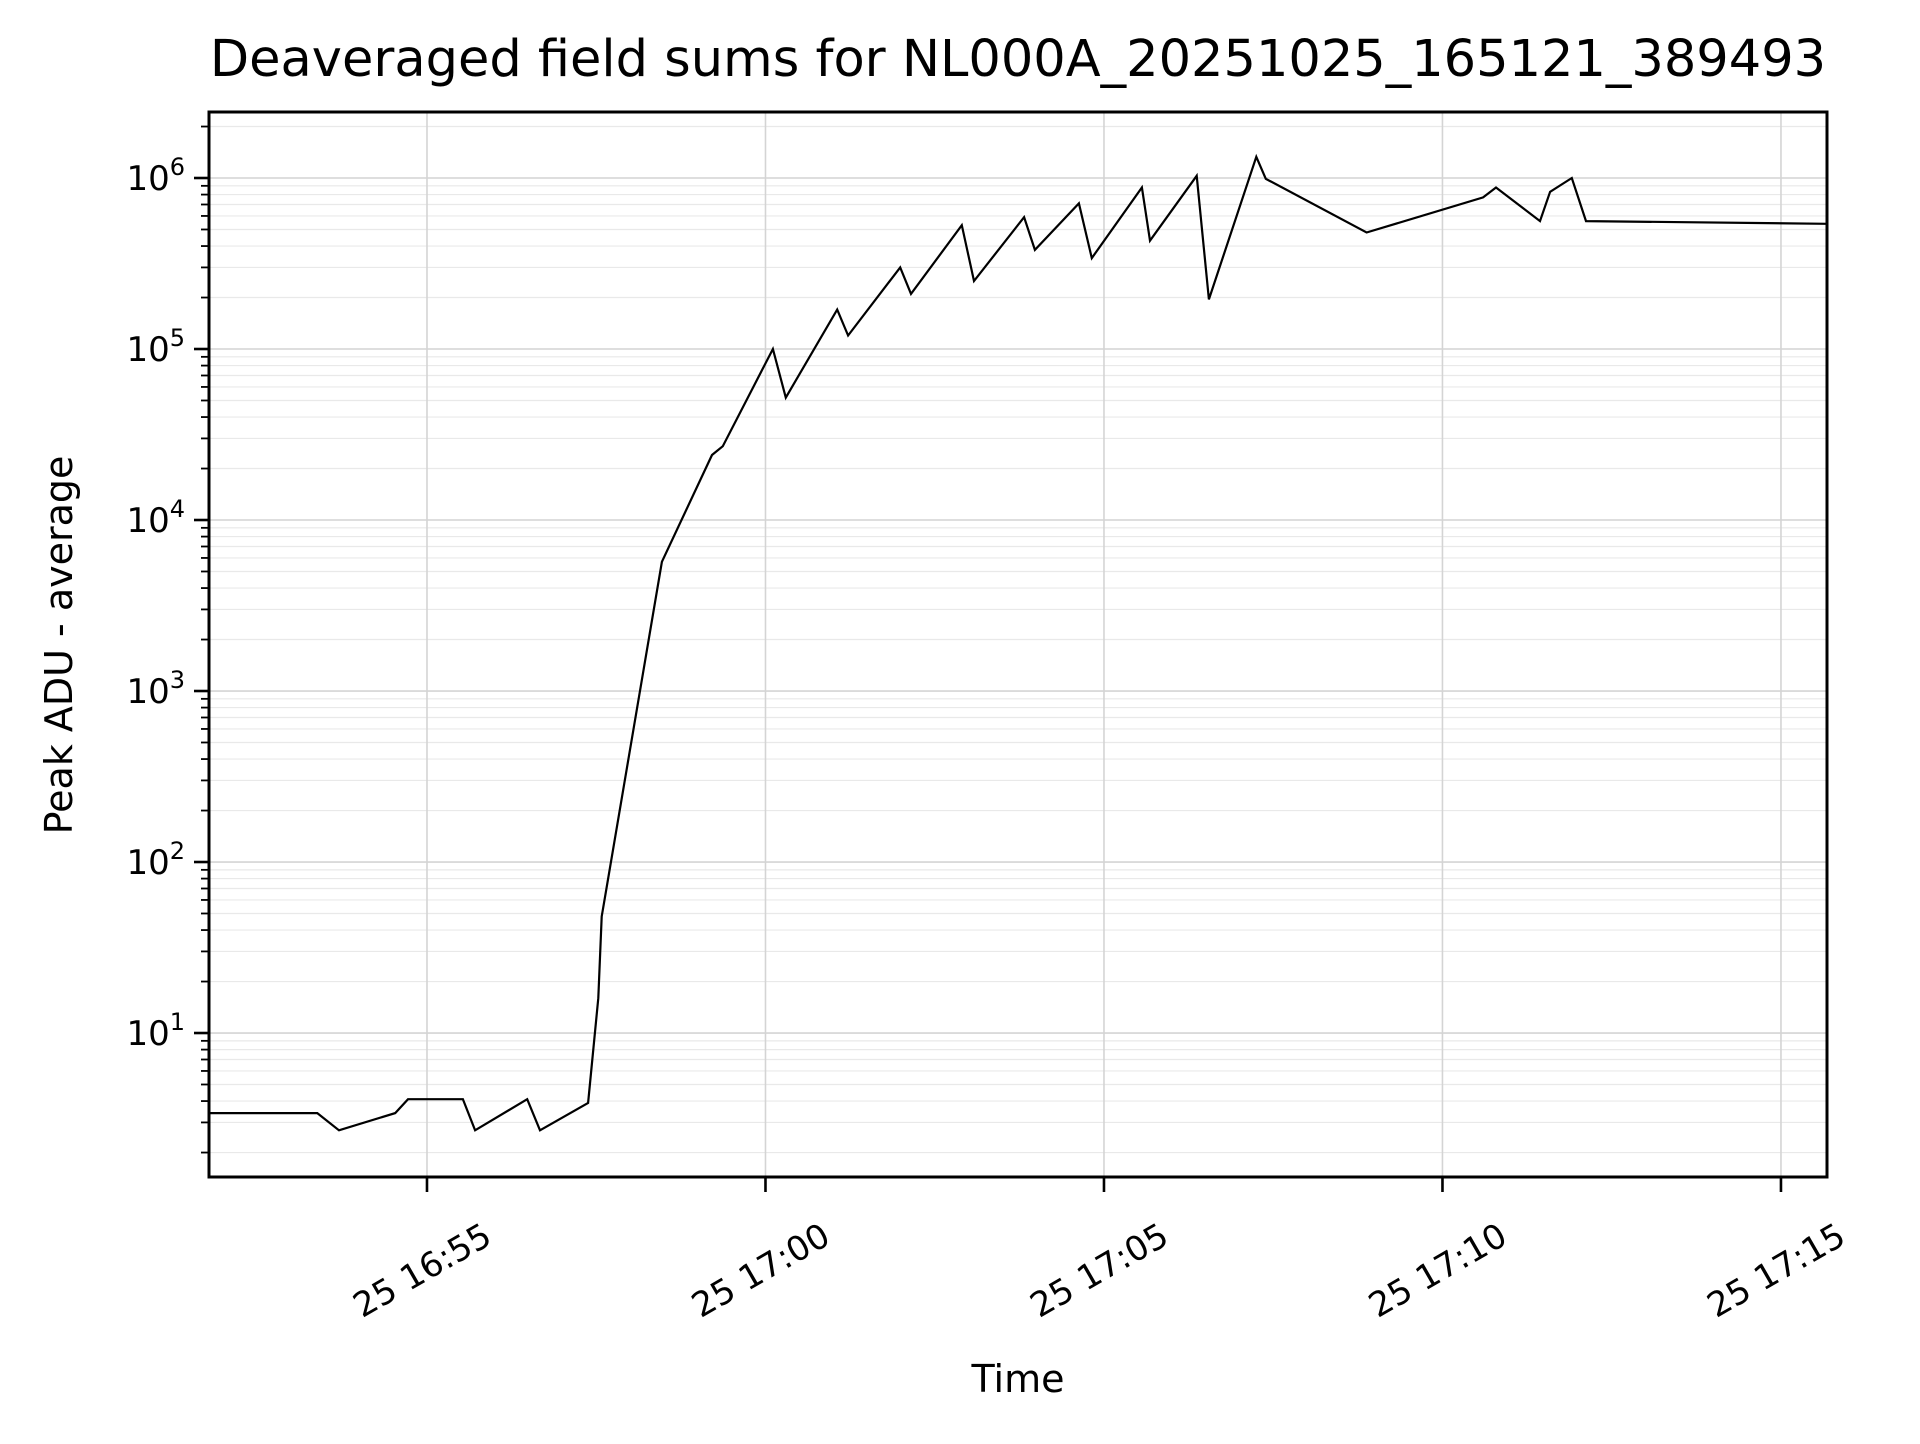 This screenshot has width=1920, height=1444. What do you see at coordinates (155, 689) in the screenshot?
I see `y-tick-label: 10³` at bounding box center [155, 689].